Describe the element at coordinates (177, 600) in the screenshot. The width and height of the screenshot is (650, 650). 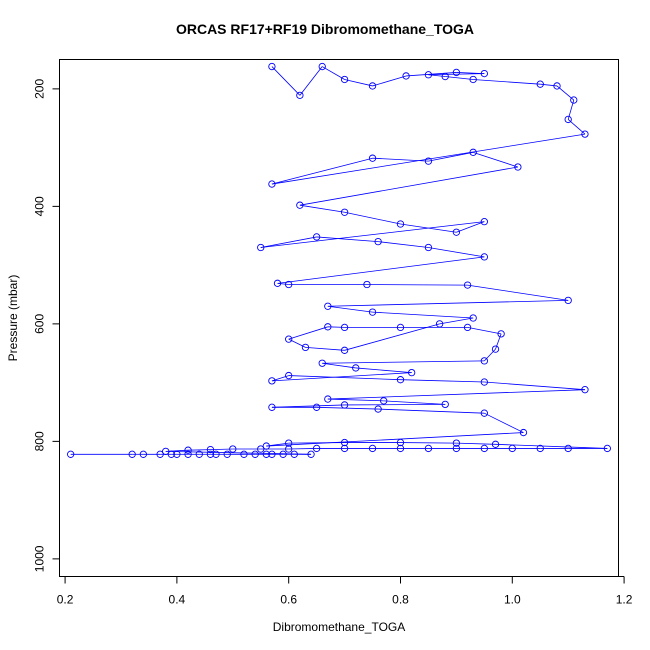
I see `x-tick-label: 0.4` at that location.